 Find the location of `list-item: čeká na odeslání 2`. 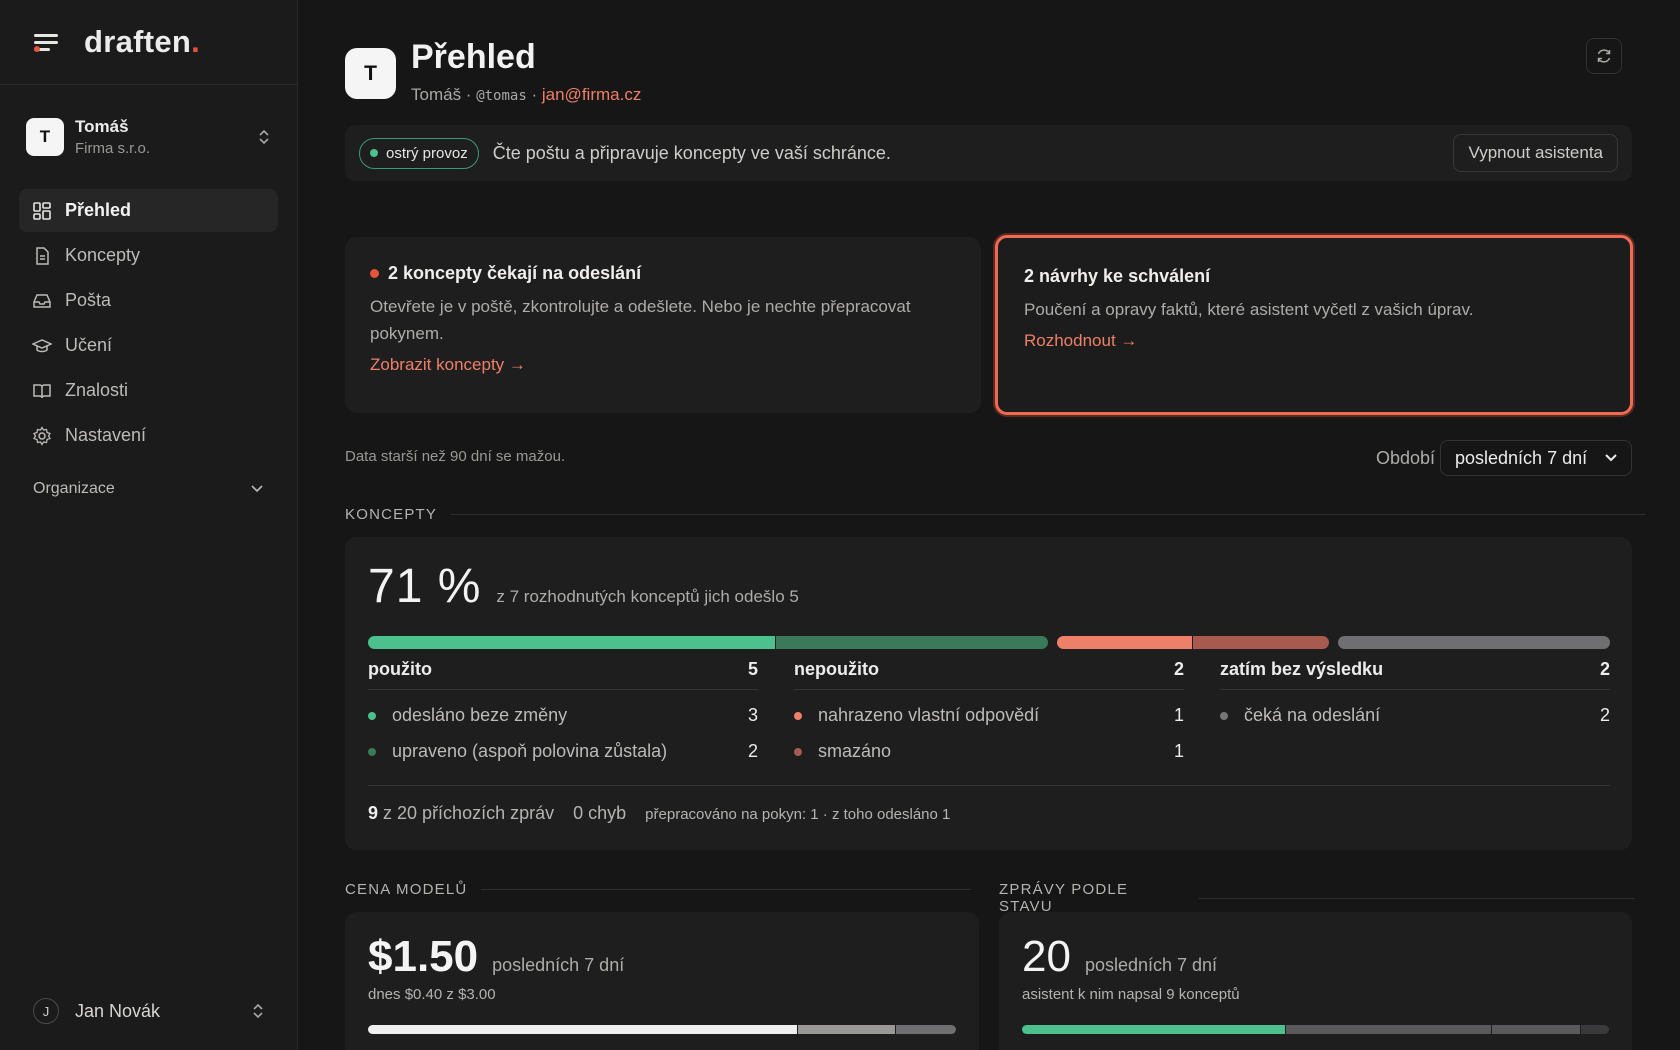

list-item: čeká na odeslání 2 is located at coordinates (1415, 715).